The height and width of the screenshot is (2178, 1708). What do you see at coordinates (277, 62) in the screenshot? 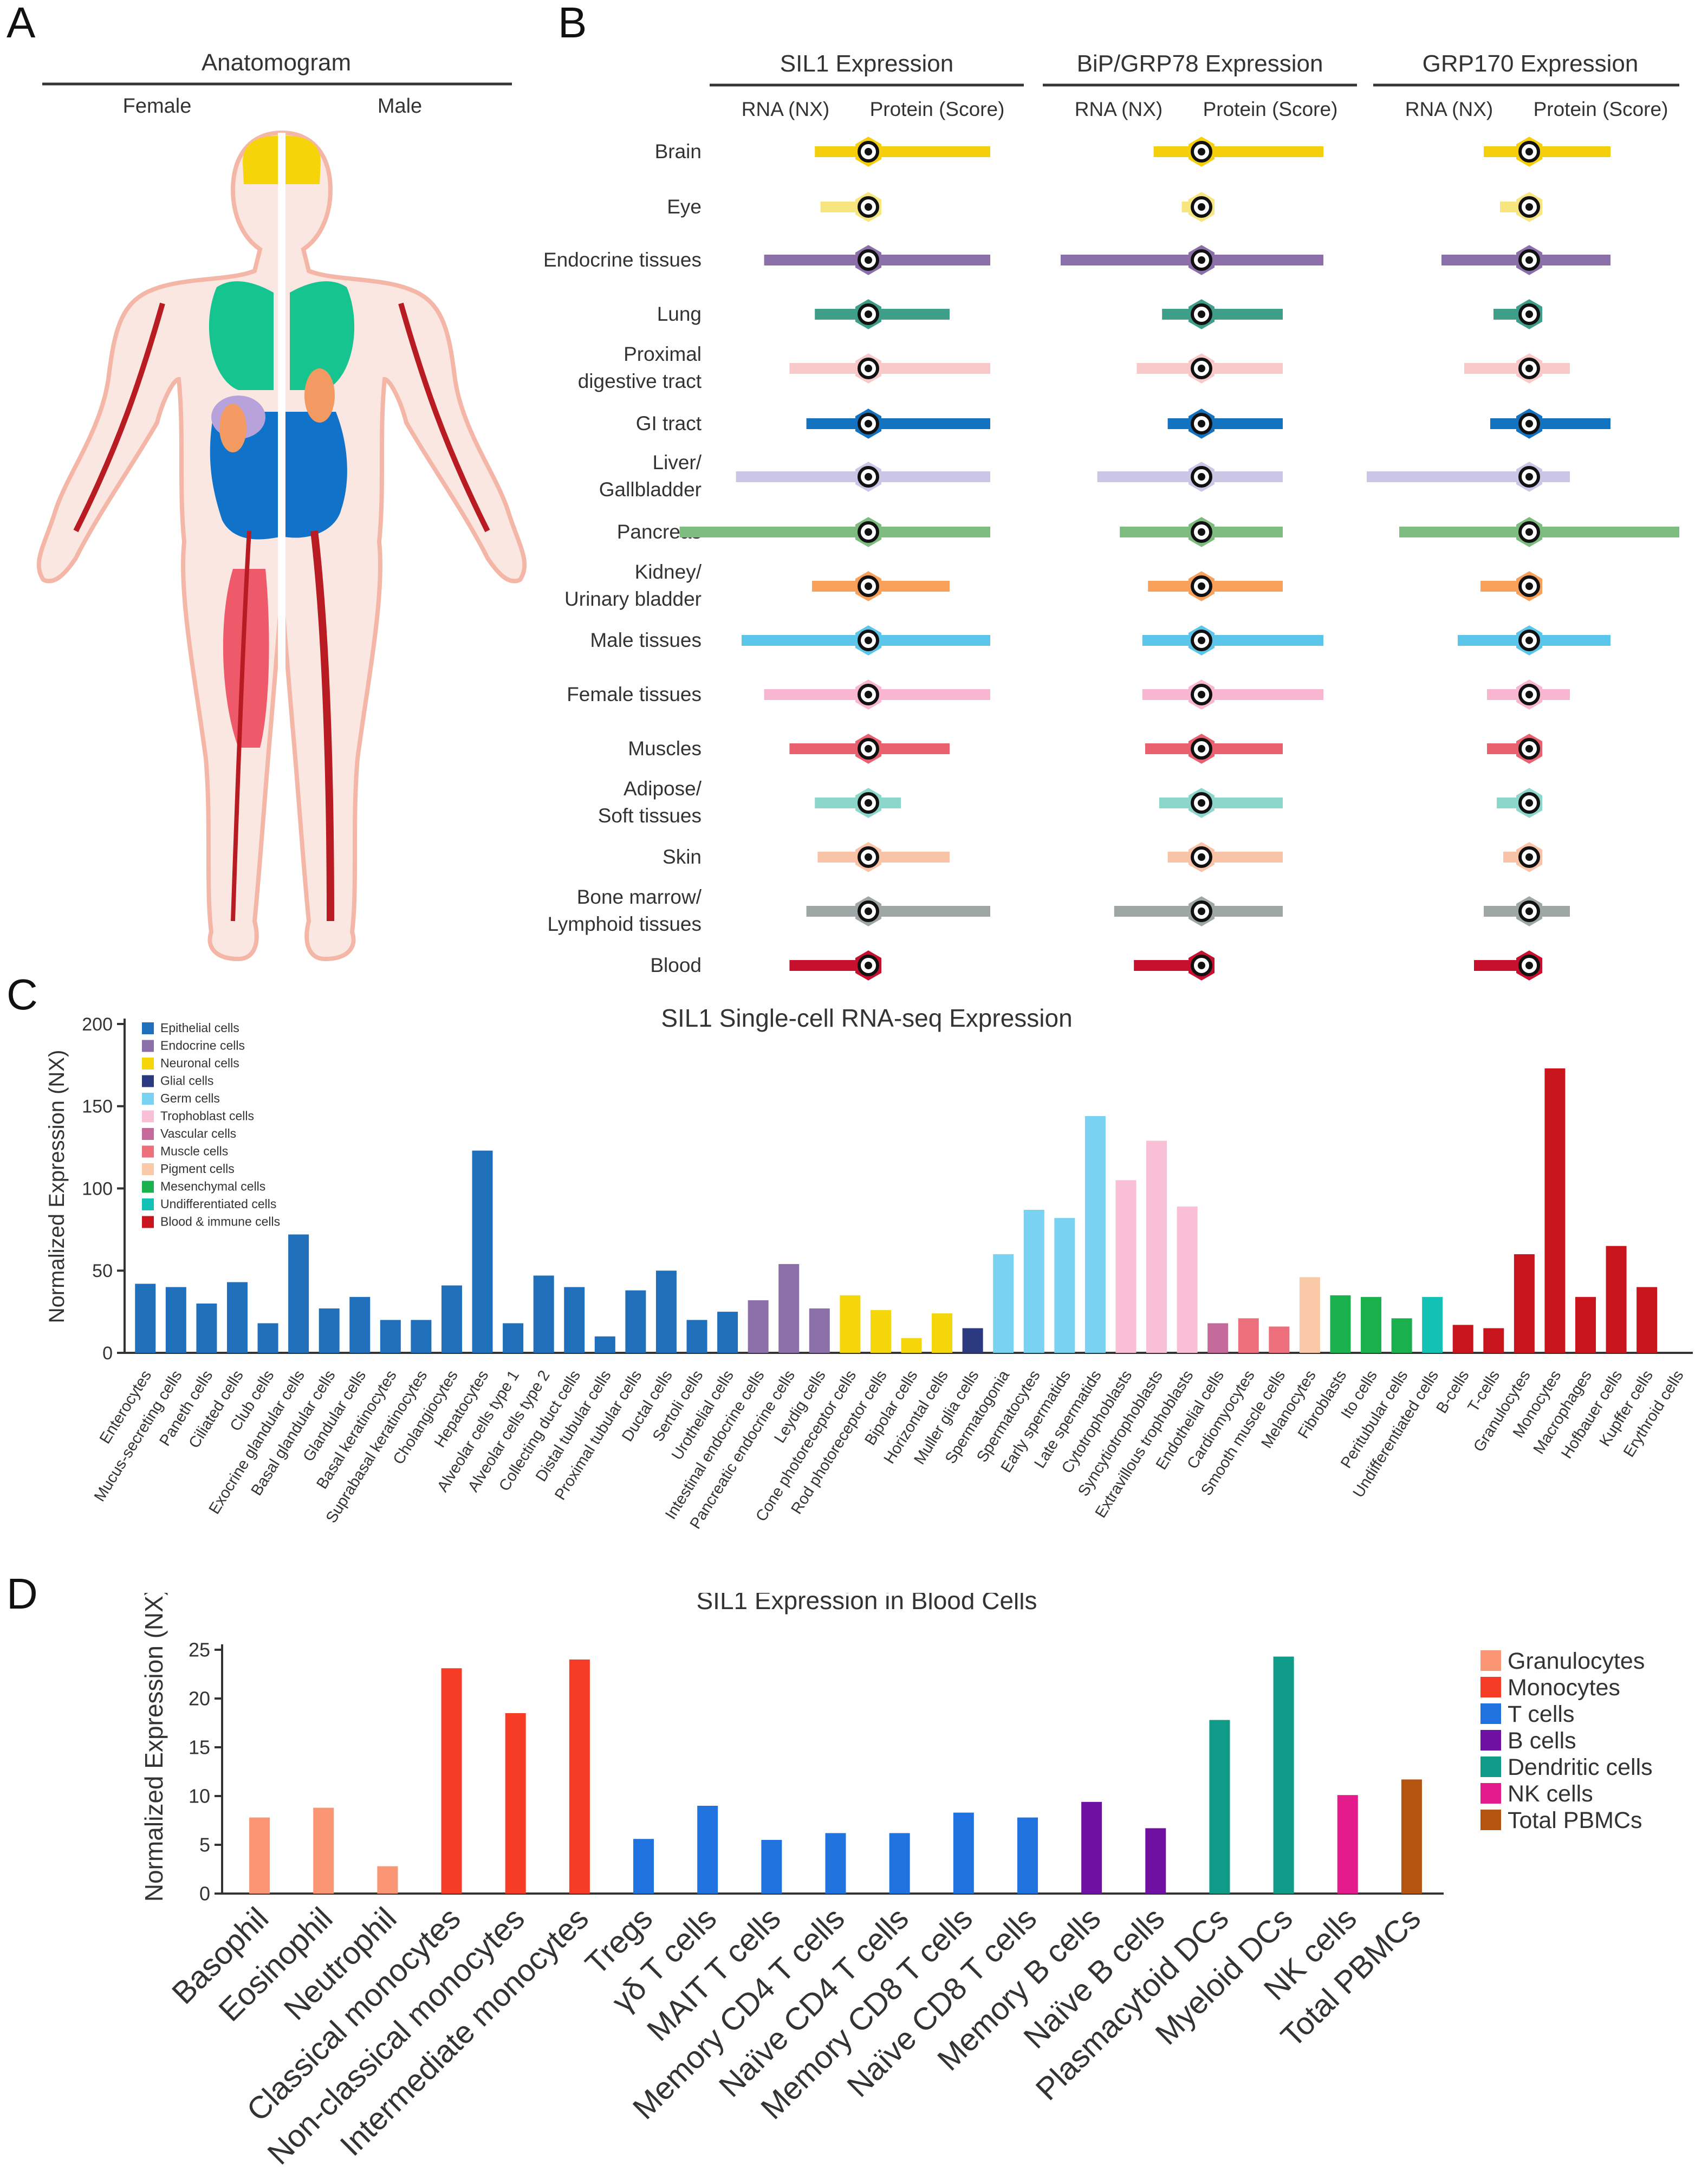
I see `anatomogram-title: Anatomogram` at bounding box center [277, 62].